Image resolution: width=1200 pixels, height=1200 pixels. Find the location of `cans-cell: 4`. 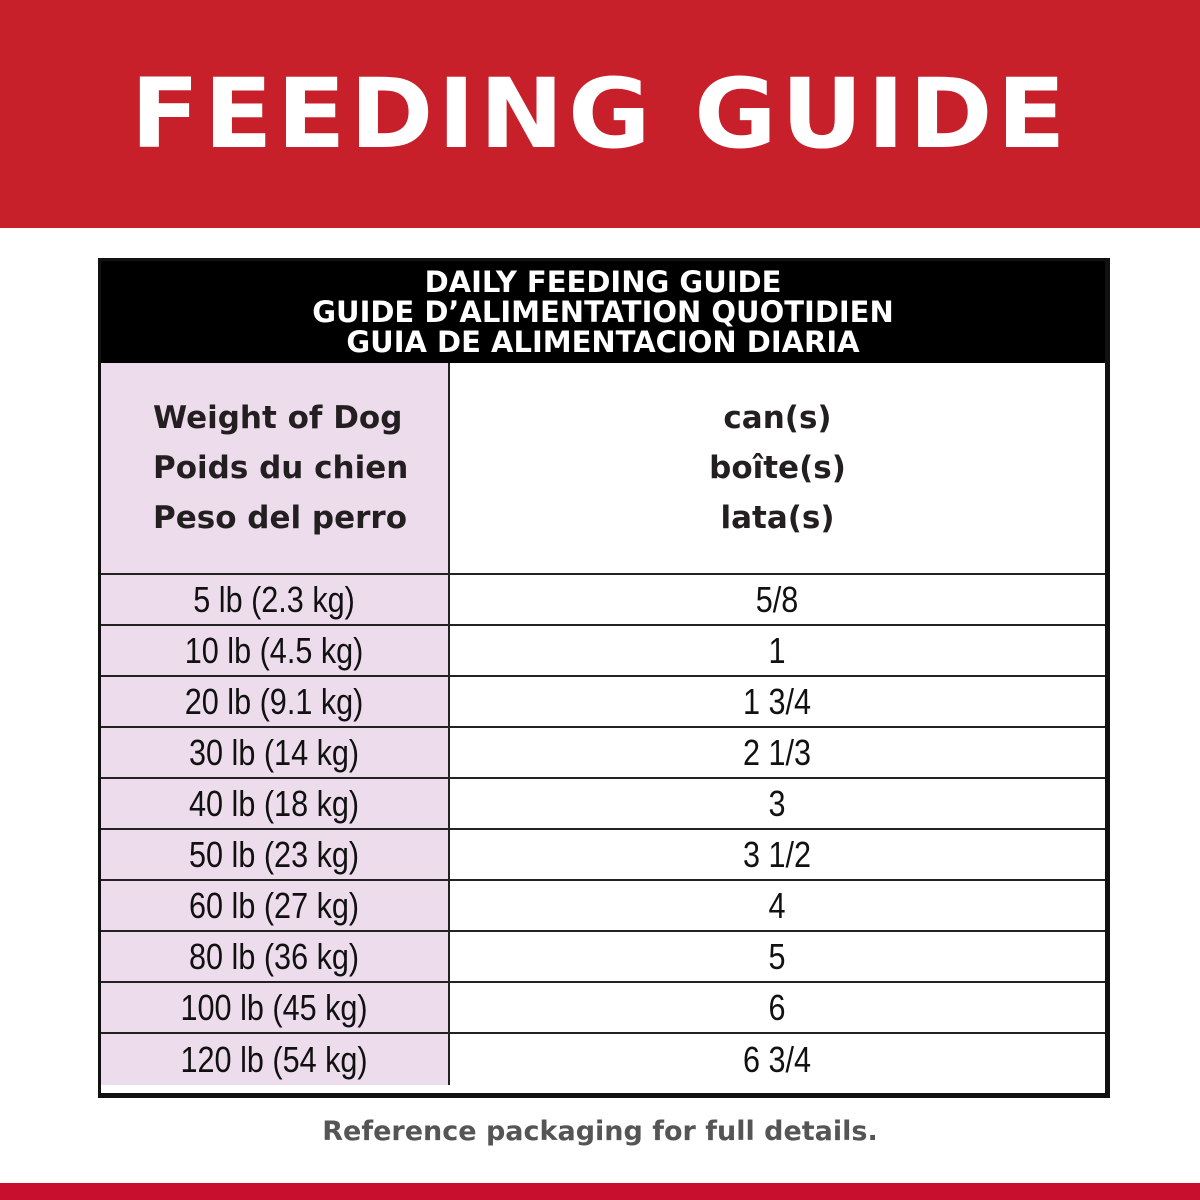

cans-cell: 4 is located at coordinates (777, 905).